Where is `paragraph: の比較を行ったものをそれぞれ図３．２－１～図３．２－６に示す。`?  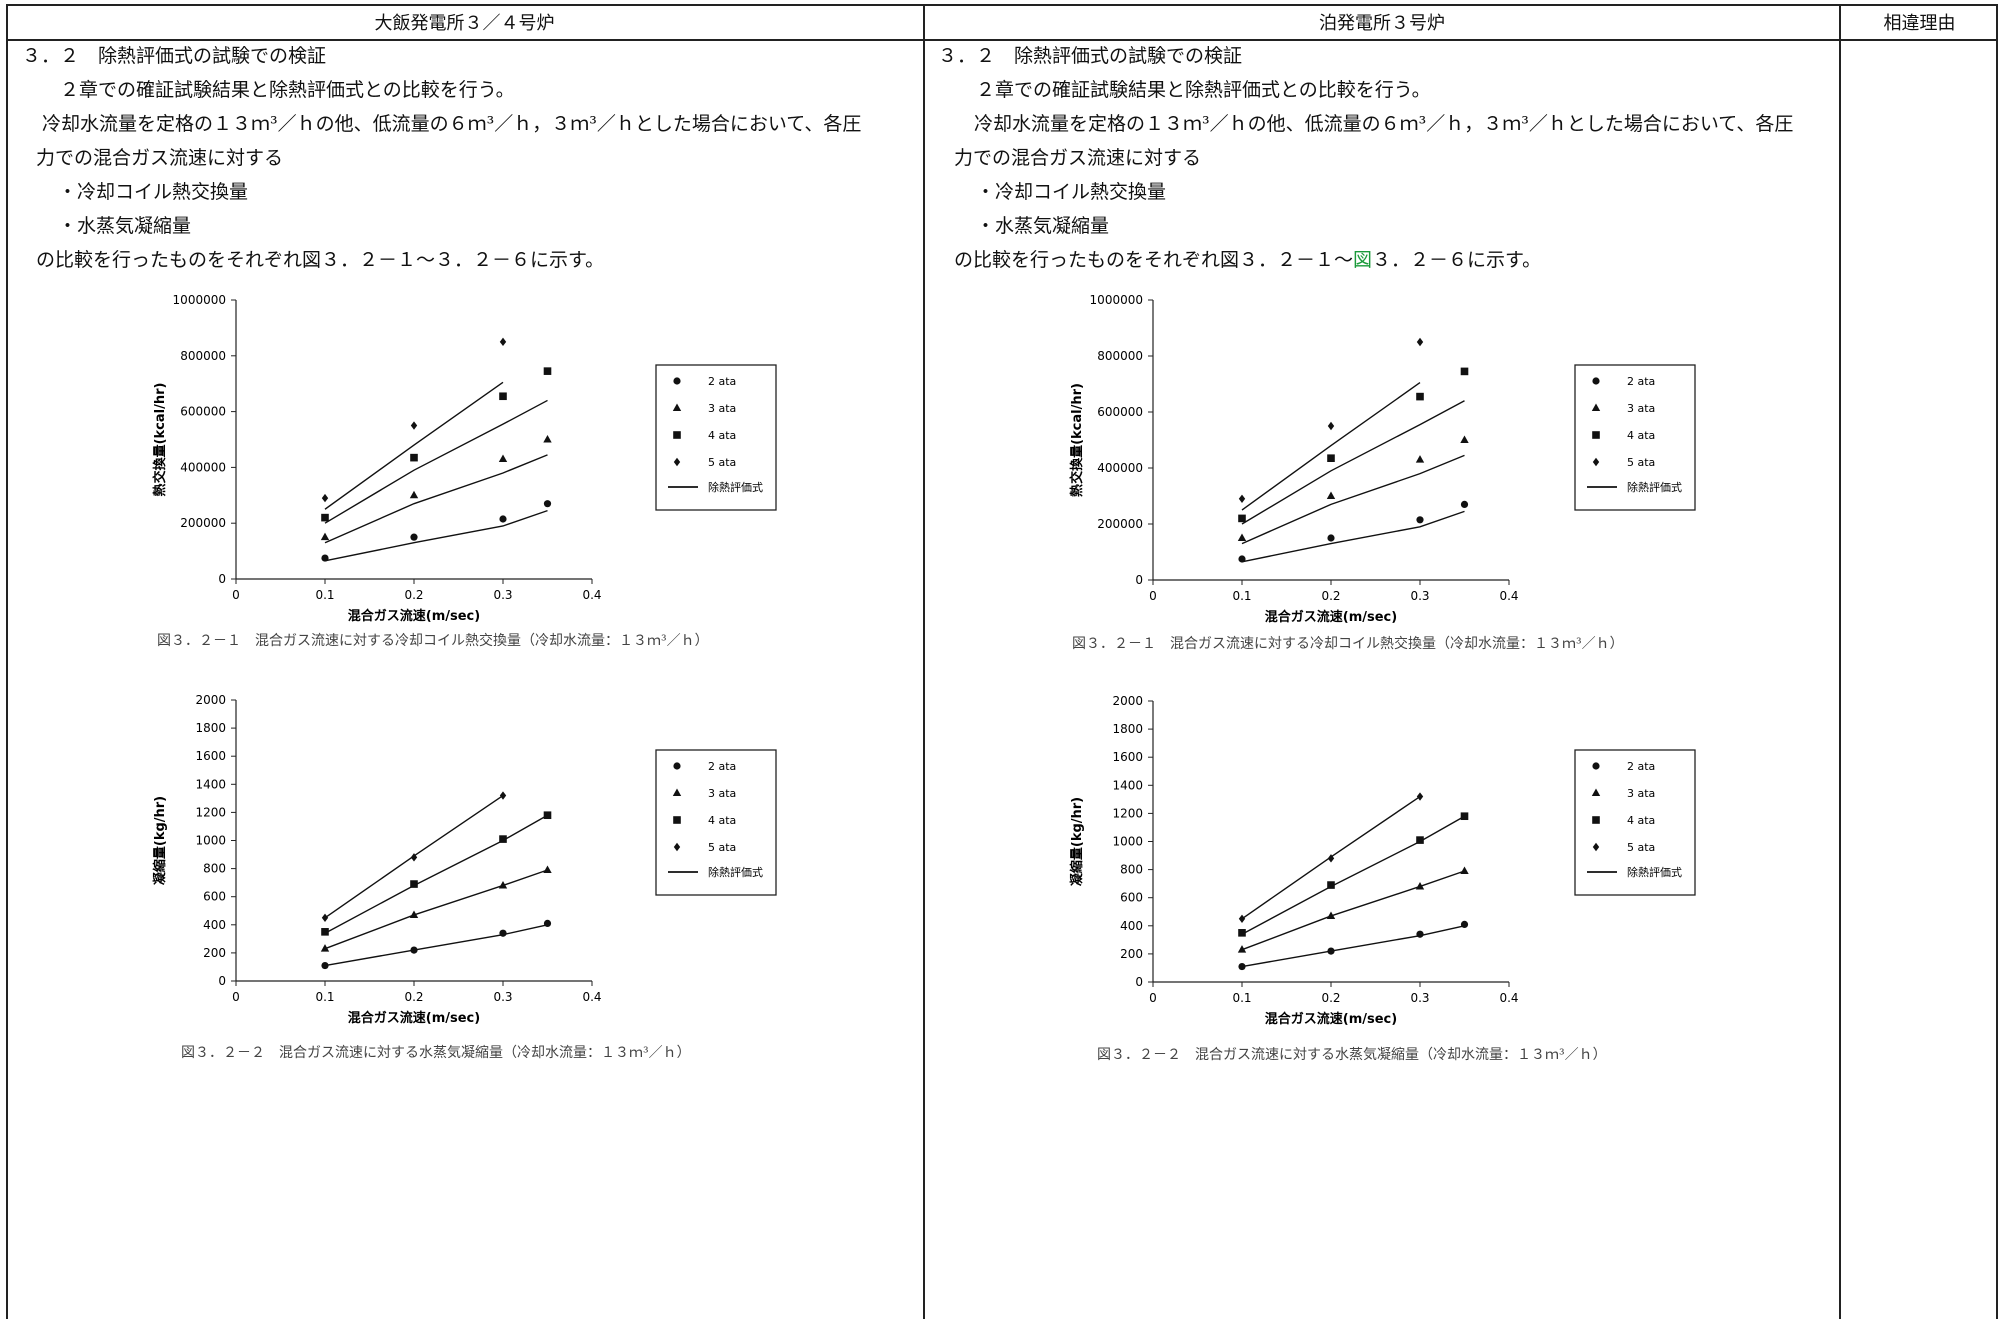
paragraph: の比較を行ったものをそれぞれ図３．２－１～図３．２－６に示す。 is located at coordinates (1365, 260).